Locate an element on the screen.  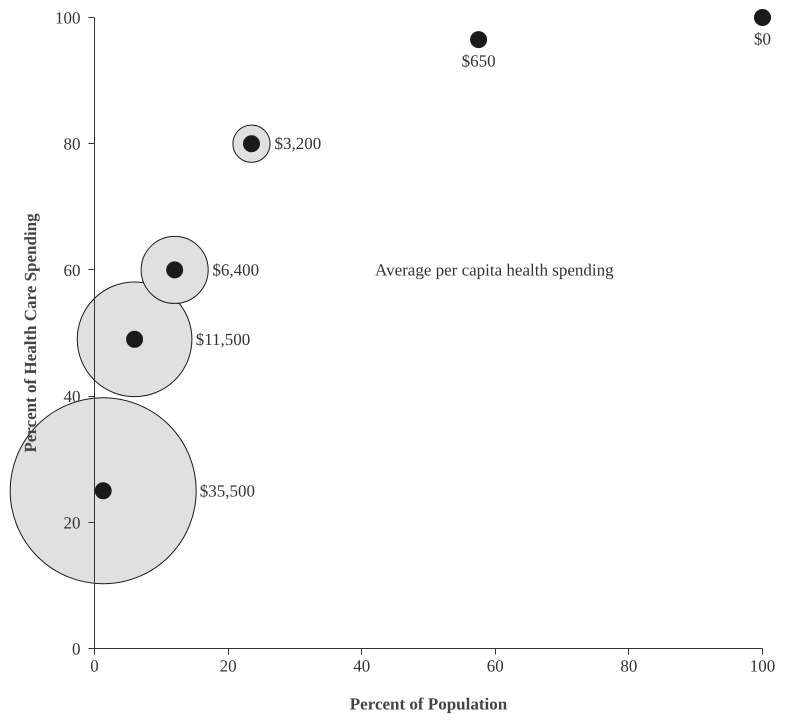
annotation: $6,400 is located at coordinates (236, 270).